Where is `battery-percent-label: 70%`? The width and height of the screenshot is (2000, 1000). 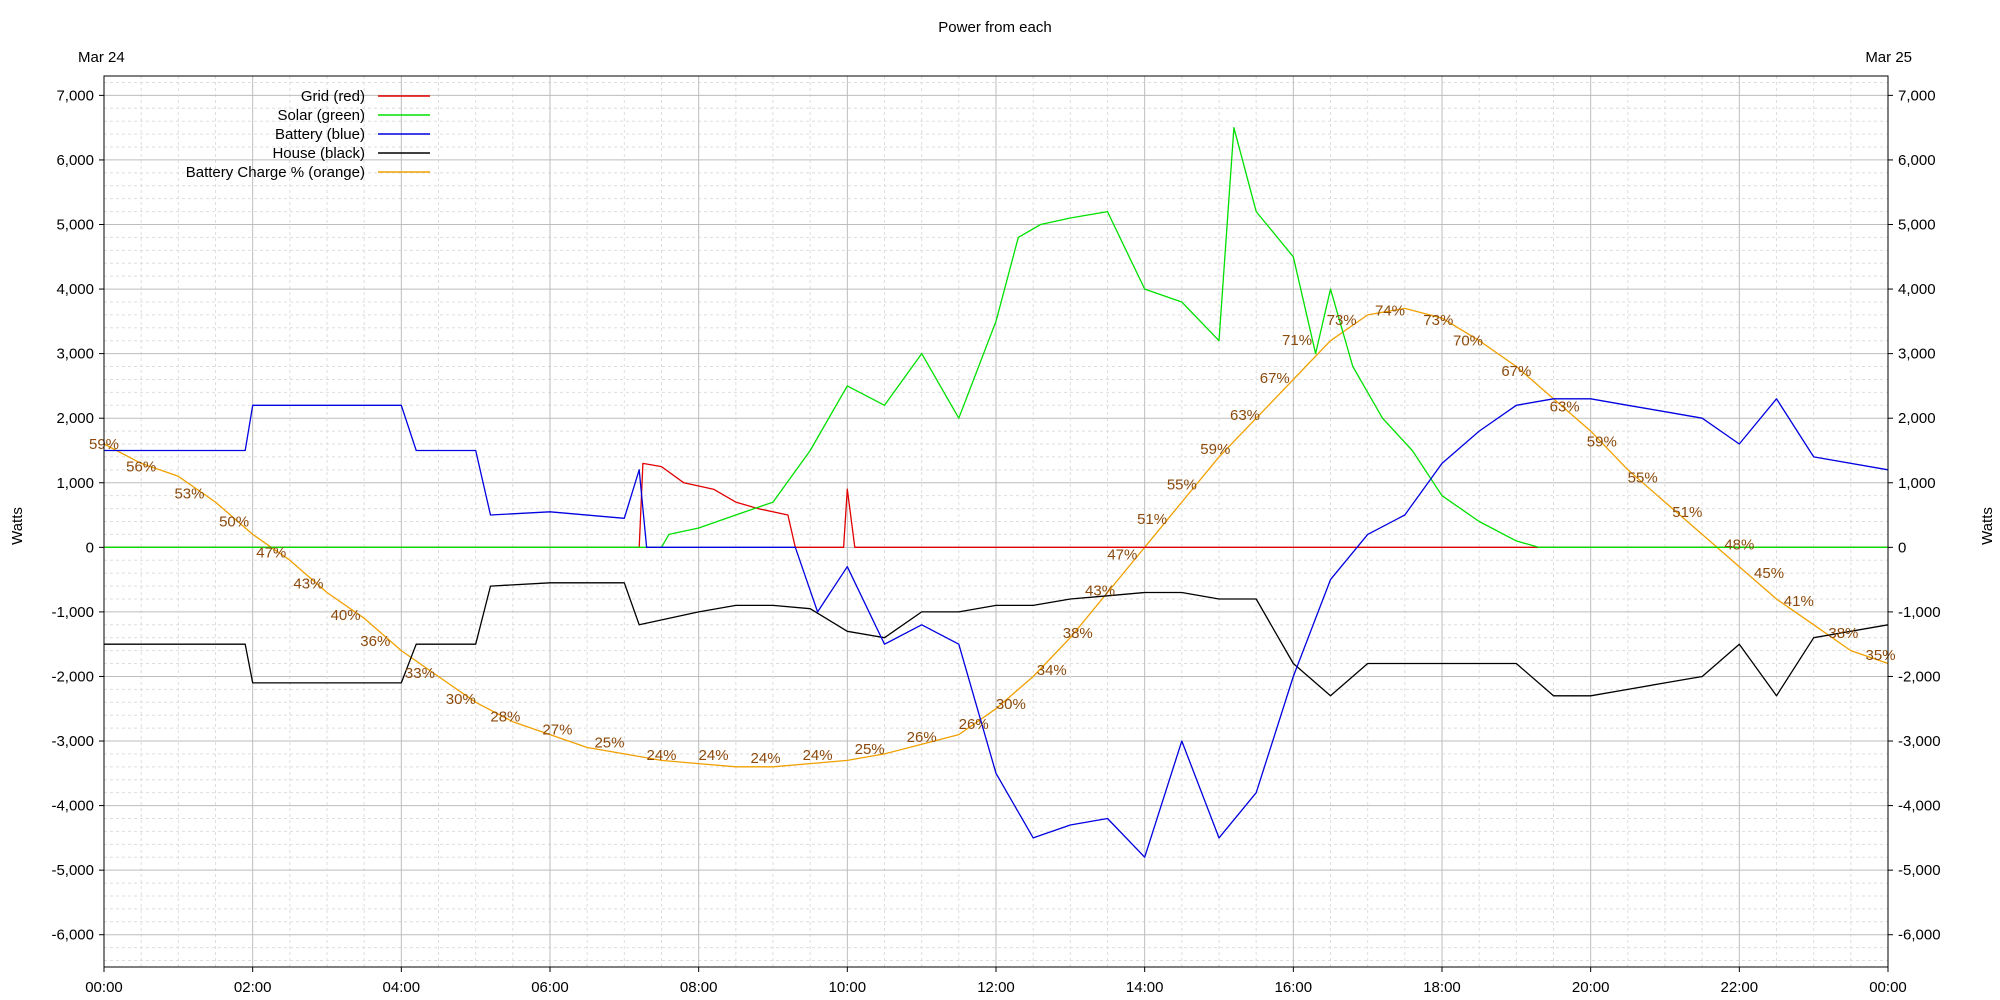
battery-percent-label: 70% is located at coordinates (1468, 341).